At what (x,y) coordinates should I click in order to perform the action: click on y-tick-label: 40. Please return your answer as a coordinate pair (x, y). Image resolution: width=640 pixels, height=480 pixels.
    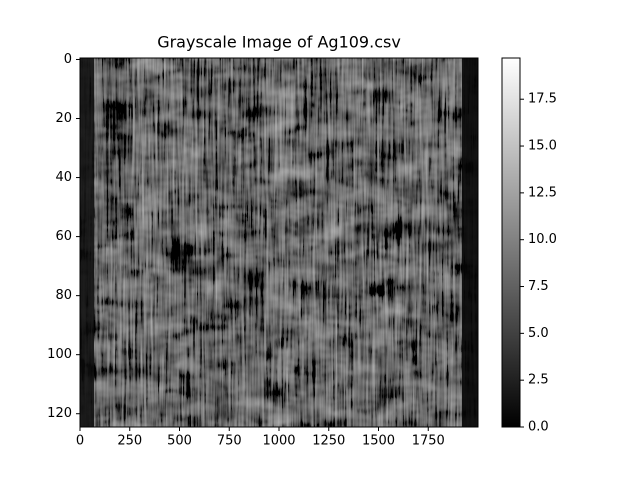
    Looking at the image, I should click on (63, 177).